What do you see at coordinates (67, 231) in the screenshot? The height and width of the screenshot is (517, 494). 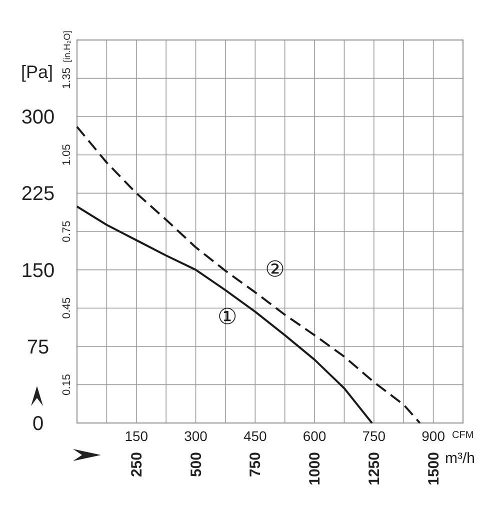 I see `y2-tick-label: 0.75` at bounding box center [67, 231].